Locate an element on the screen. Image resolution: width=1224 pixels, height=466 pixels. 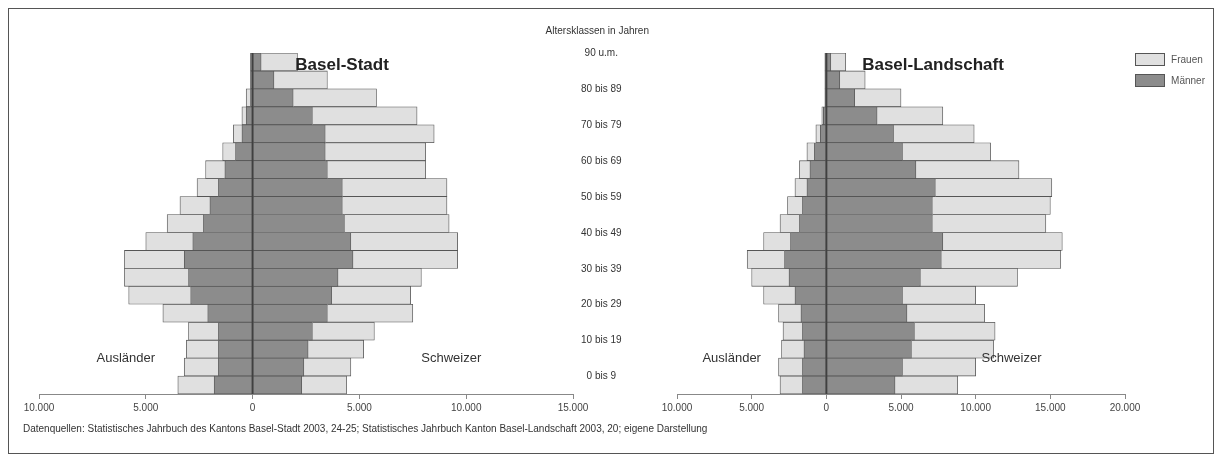
y-tick-label: 20 bis 29 is located at coordinates (602, 304).